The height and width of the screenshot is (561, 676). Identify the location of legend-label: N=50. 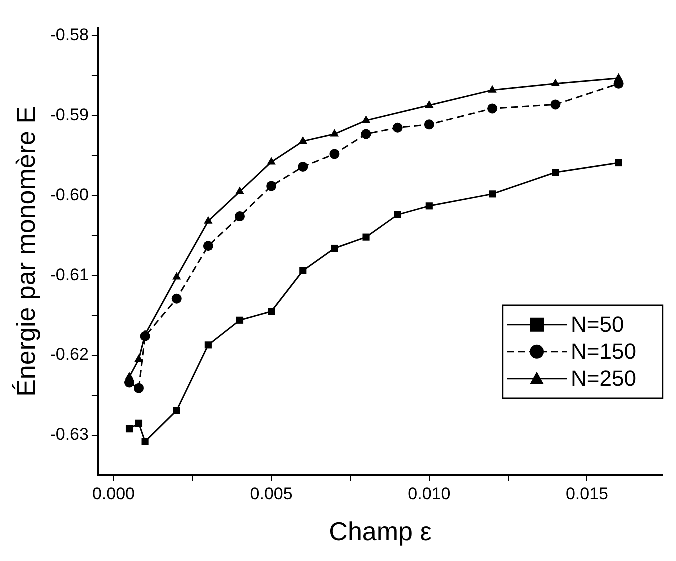
(597, 324).